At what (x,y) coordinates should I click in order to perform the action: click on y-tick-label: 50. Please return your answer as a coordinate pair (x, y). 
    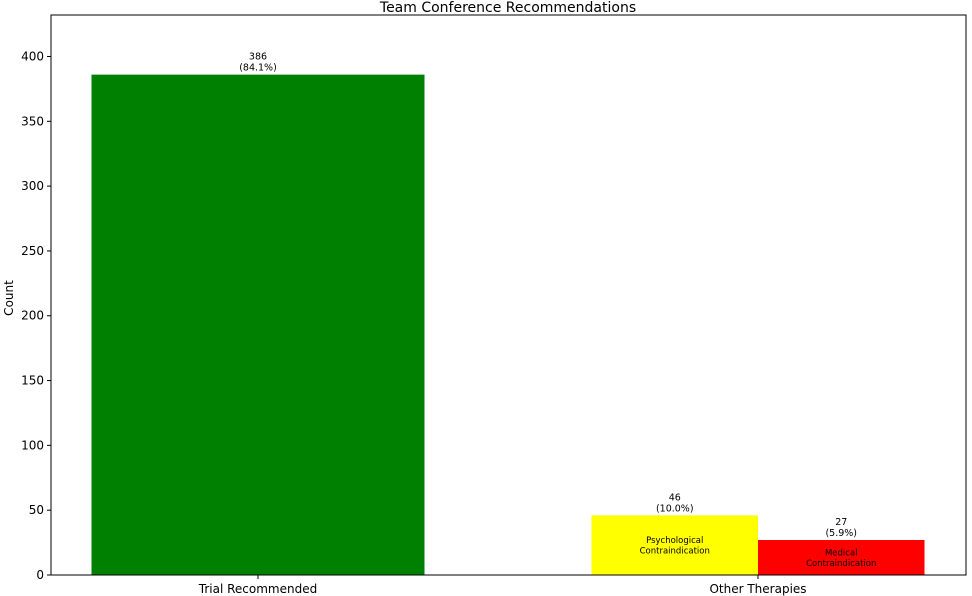
    Looking at the image, I should click on (36, 510).